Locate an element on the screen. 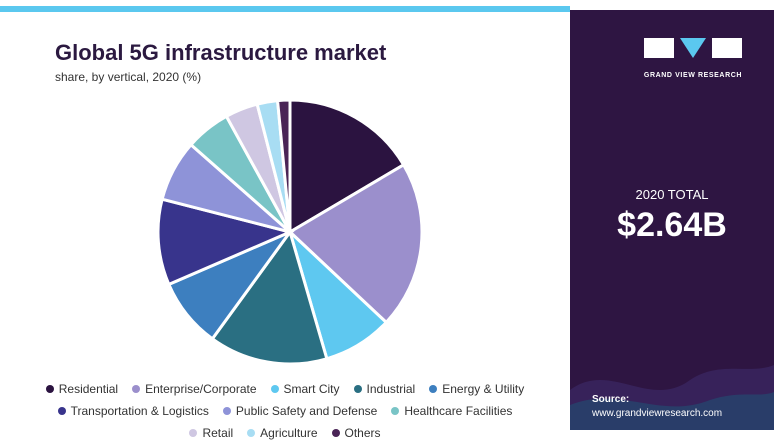 The width and height of the screenshot is (774, 444). pie-slice-residential is located at coordinates (347, 166).